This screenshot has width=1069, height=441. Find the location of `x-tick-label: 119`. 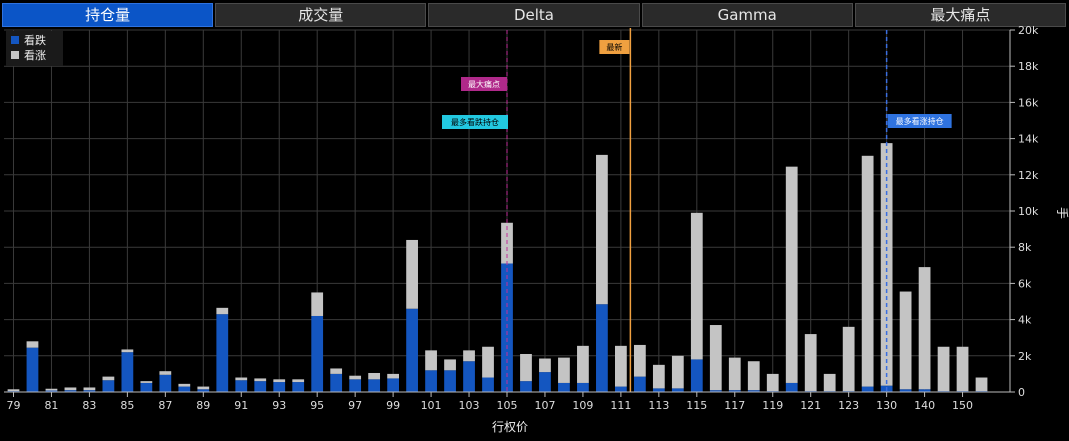

x-tick-label: 119 is located at coordinates (772, 405).